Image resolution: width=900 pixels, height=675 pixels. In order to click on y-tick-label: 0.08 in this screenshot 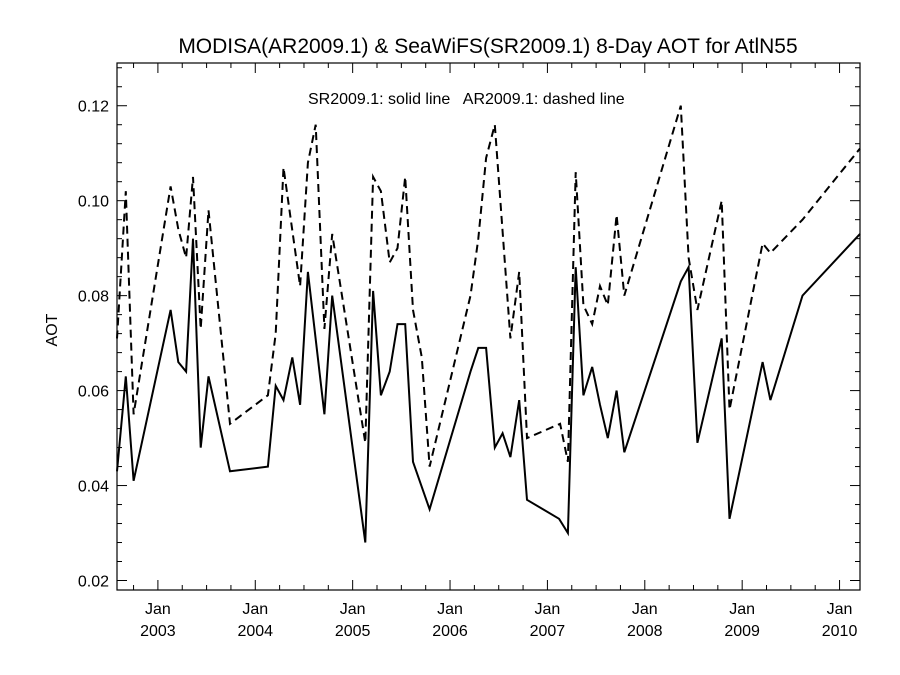, I will do `click(93, 297)`.